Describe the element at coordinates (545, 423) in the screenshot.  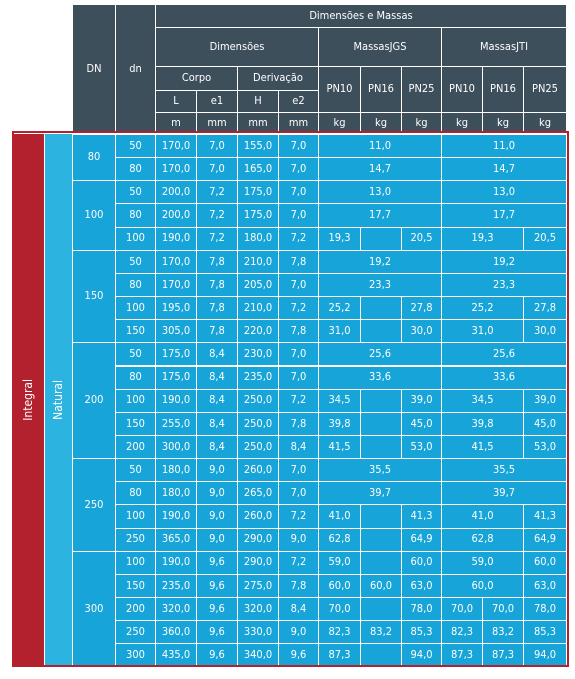
I see `cell-text: 45,0` at that location.